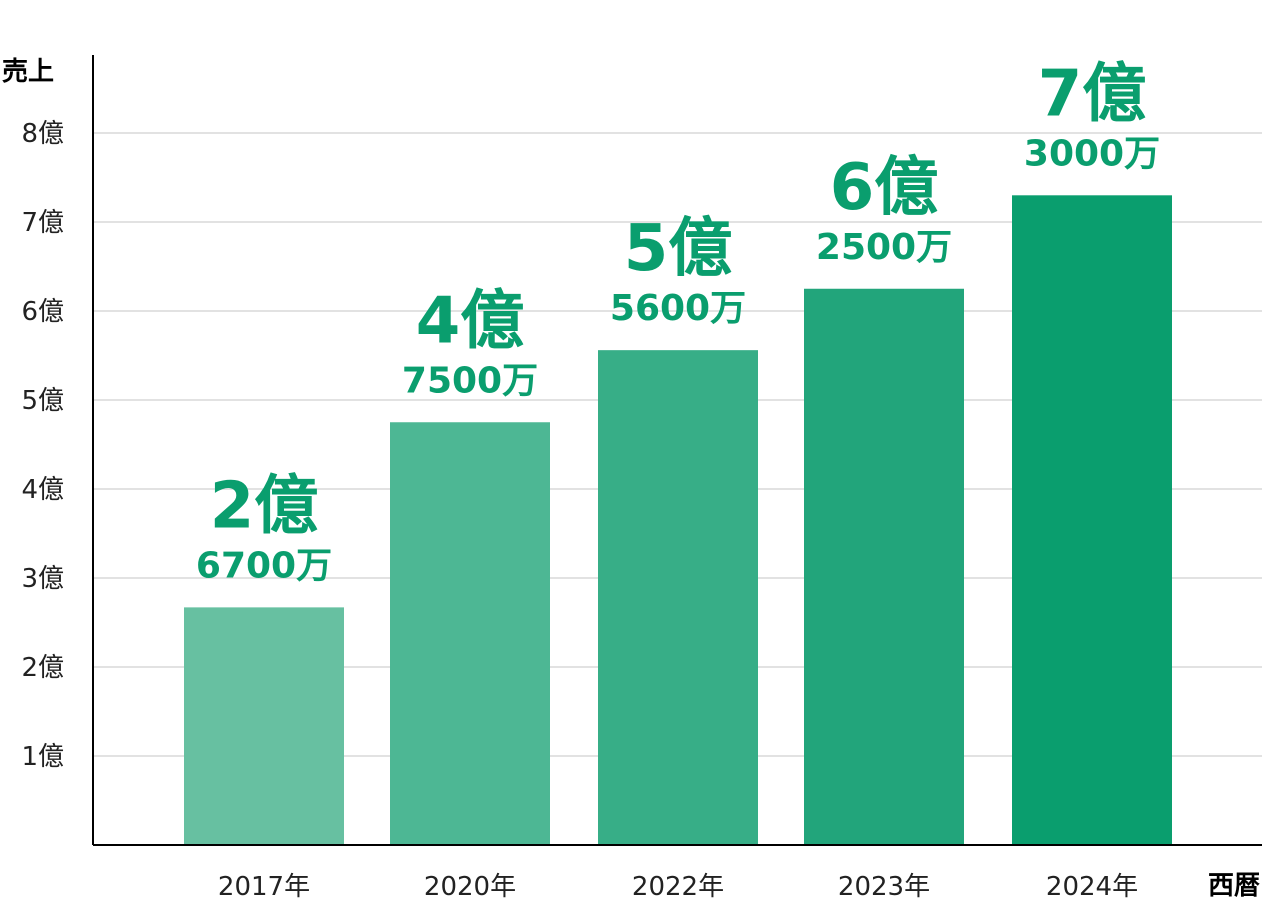 This screenshot has height=908, width=1264. I want to click on data-label-sub: 5600万, so click(678, 308).